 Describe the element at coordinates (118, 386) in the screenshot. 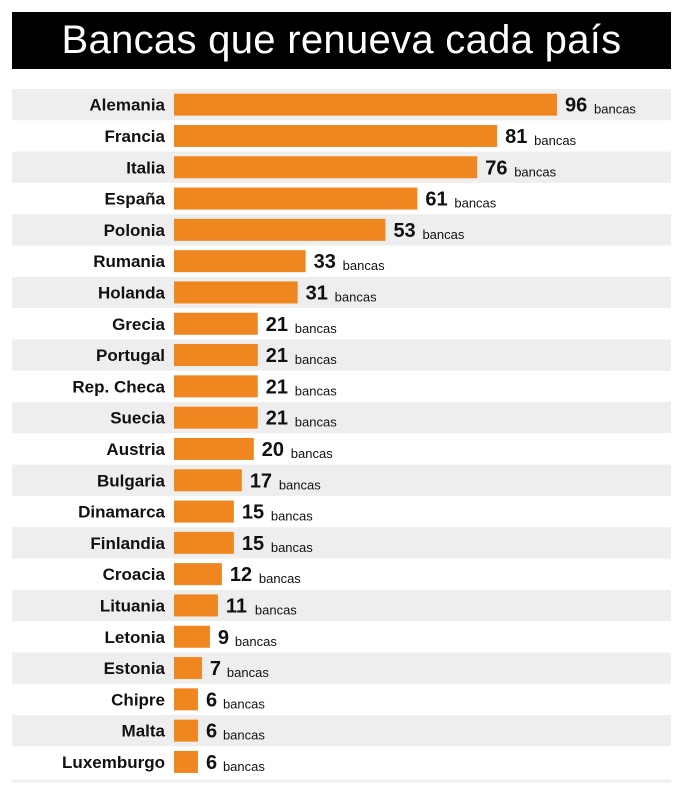

I see `category-label: Rep. Checa` at that location.